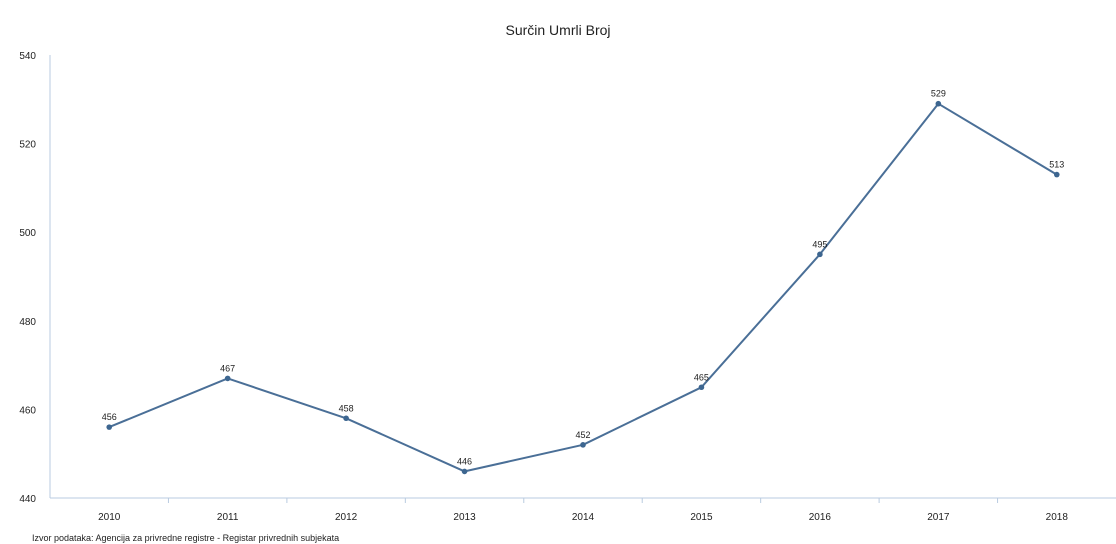  What do you see at coordinates (819, 244) in the screenshot?
I see `data-label: 495` at bounding box center [819, 244].